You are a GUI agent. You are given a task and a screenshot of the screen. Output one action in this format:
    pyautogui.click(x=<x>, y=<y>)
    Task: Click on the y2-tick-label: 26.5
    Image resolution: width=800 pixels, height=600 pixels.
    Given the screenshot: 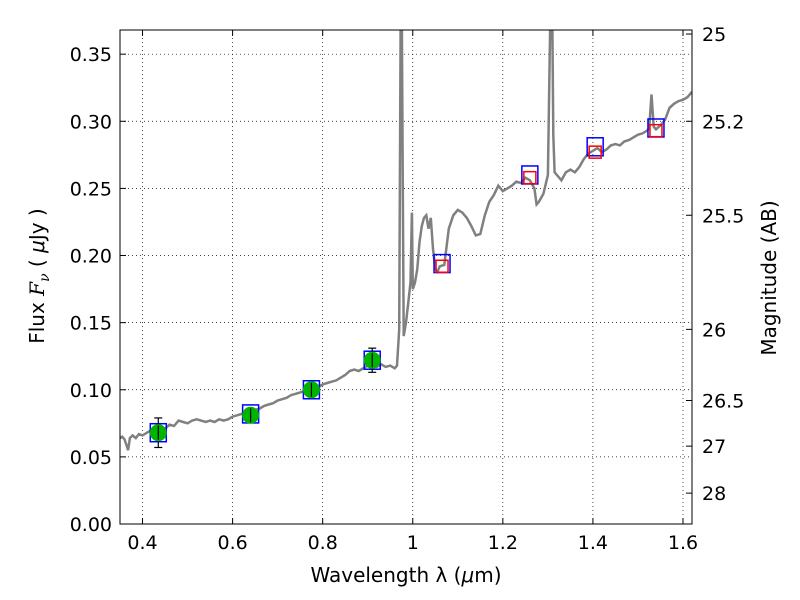 What is the action you would take?
    pyautogui.click(x=723, y=402)
    